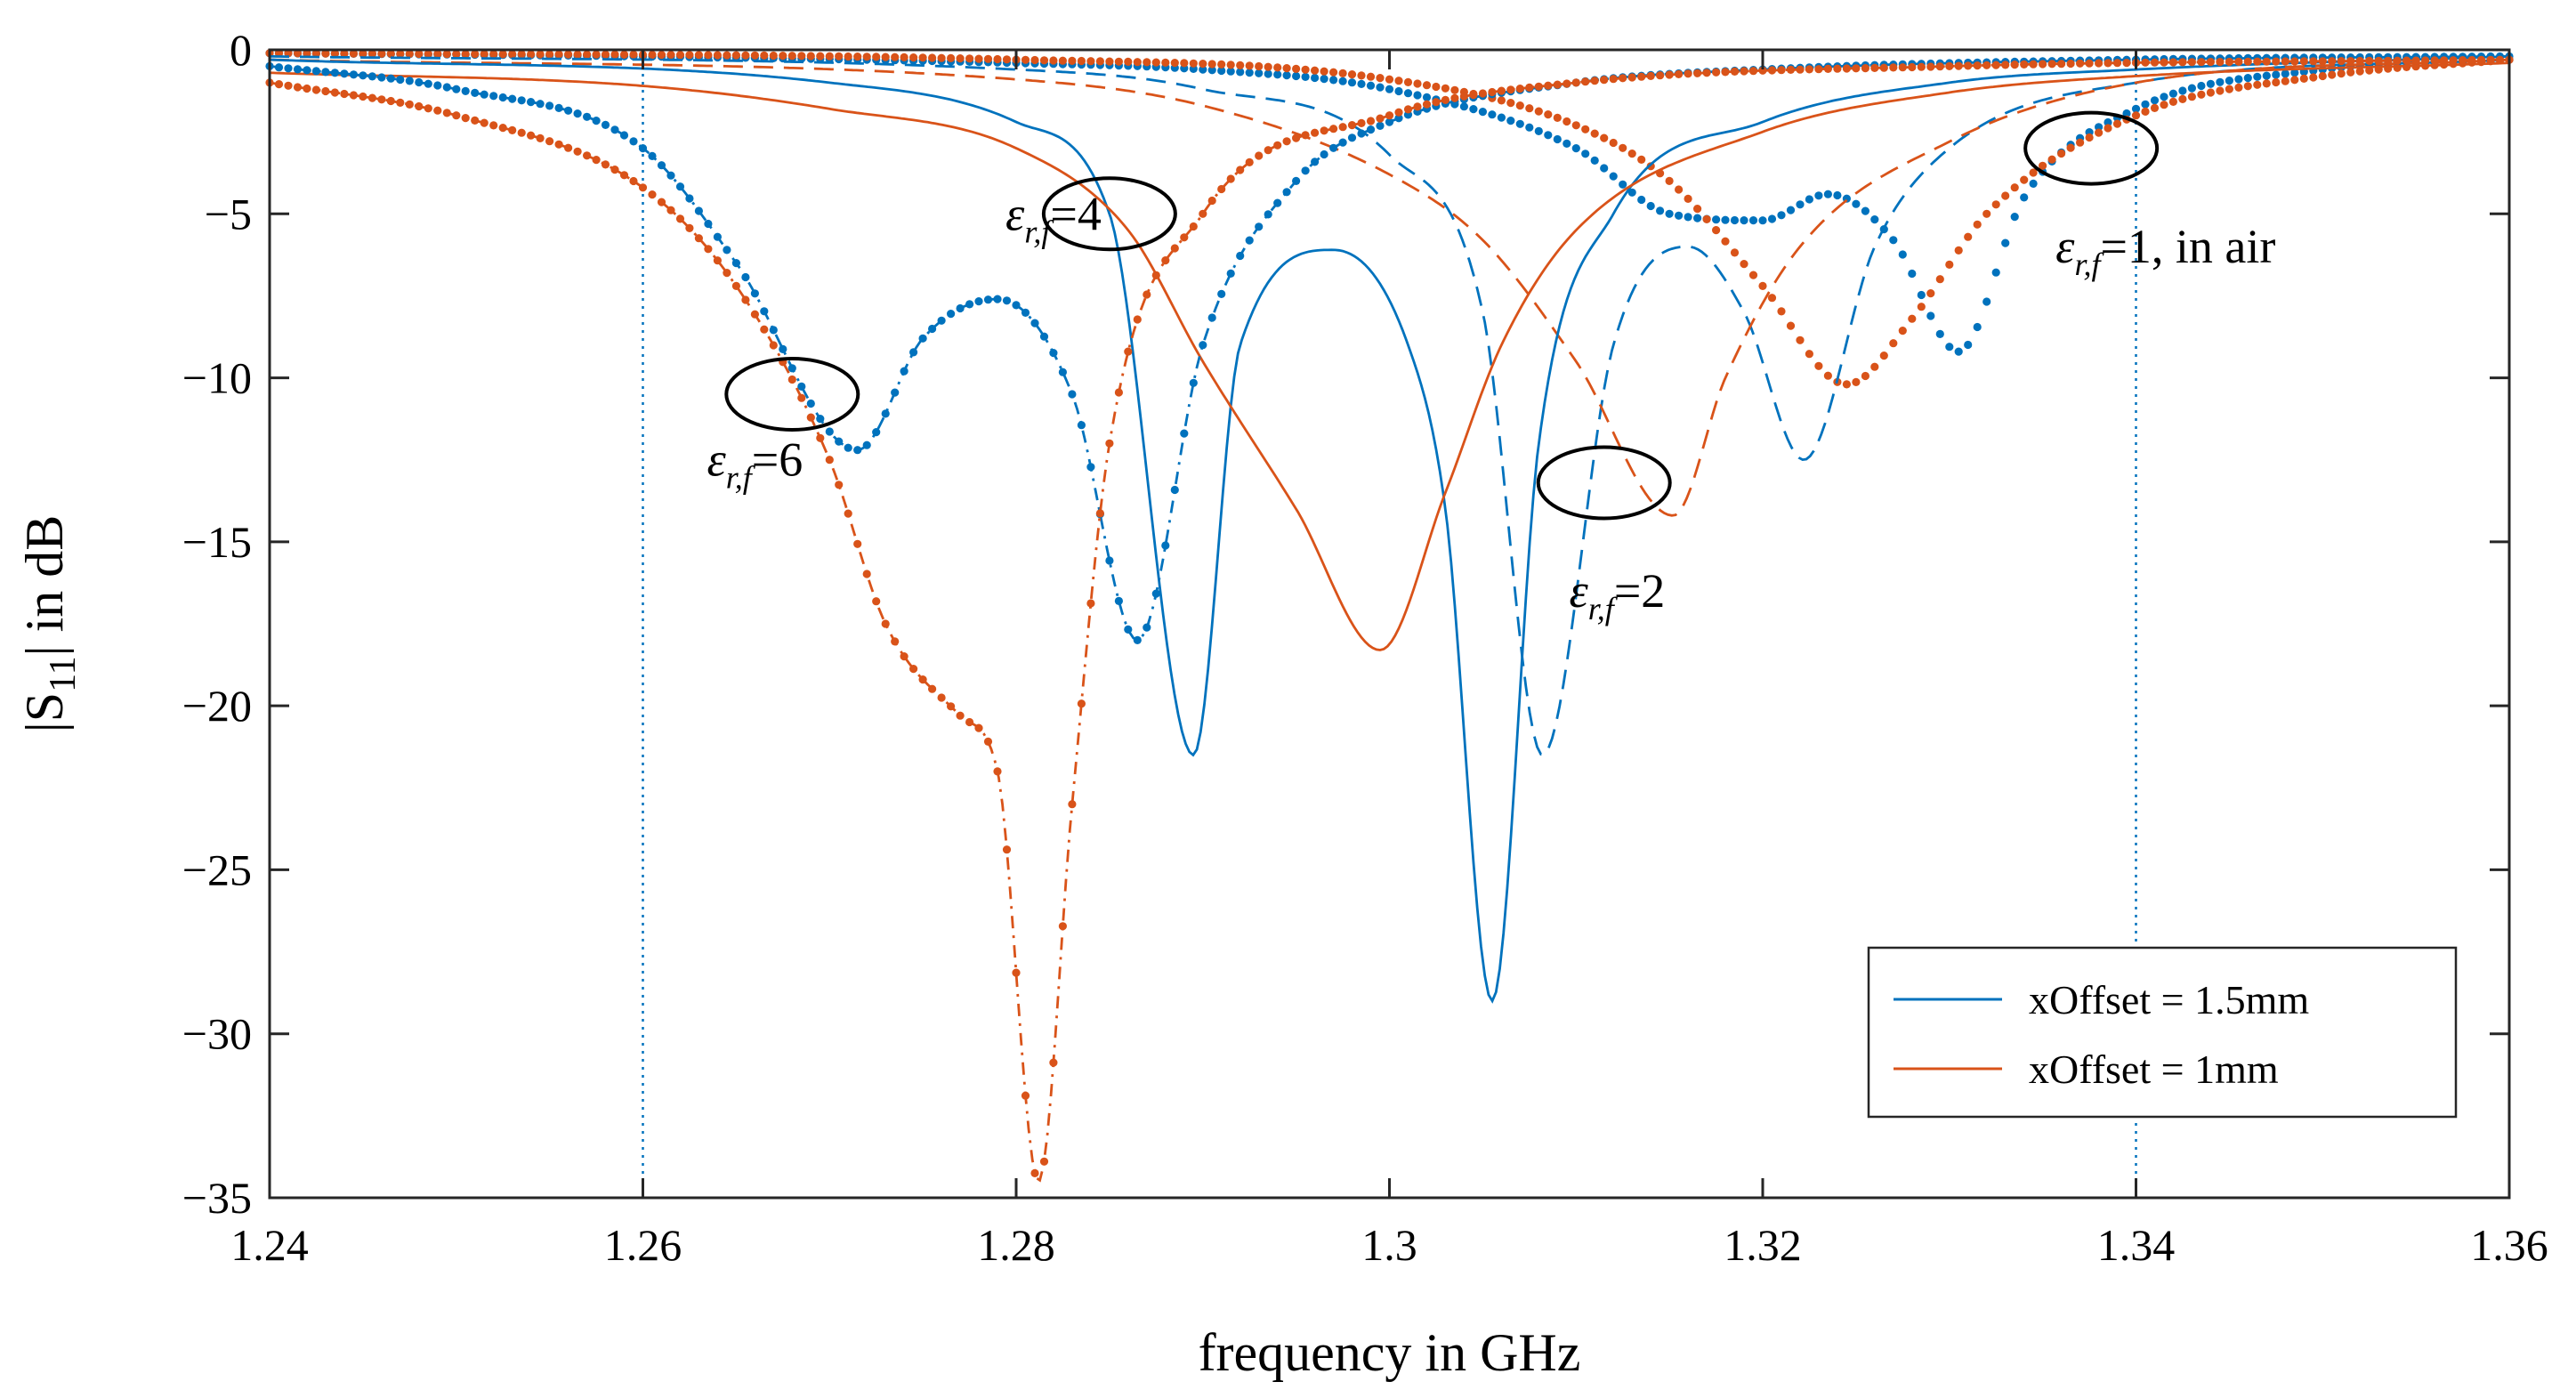 The height and width of the screenshot is (1398, 2576). Describe the element at coordinates (643, 1245) in the screenshot. I see `x-tick-label: 1.26` at that location.